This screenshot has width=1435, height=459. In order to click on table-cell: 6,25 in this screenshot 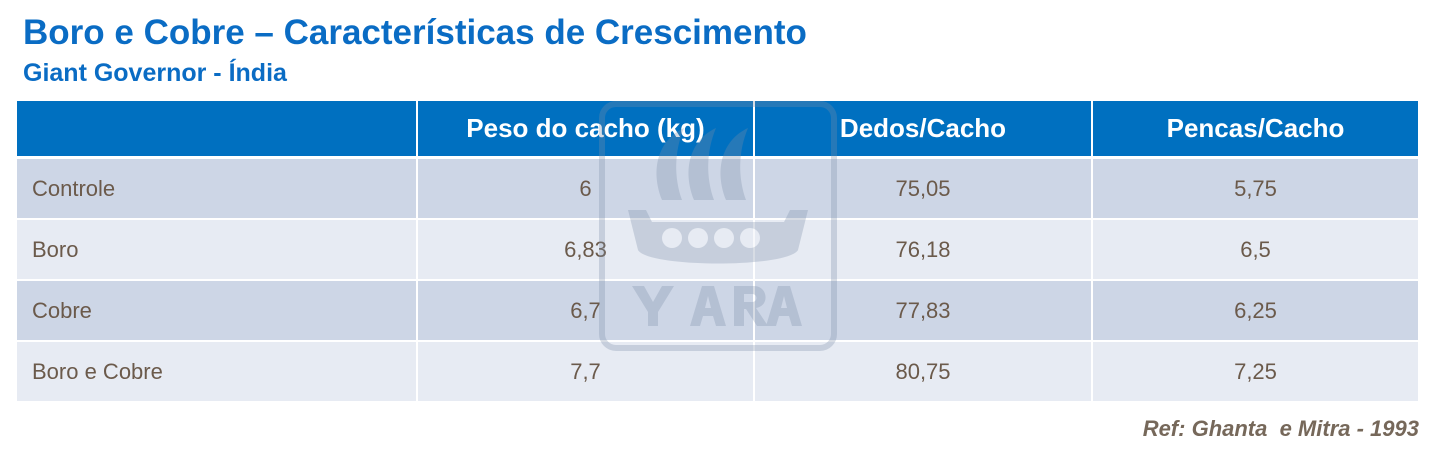, I will do `click(1255, 311)`.